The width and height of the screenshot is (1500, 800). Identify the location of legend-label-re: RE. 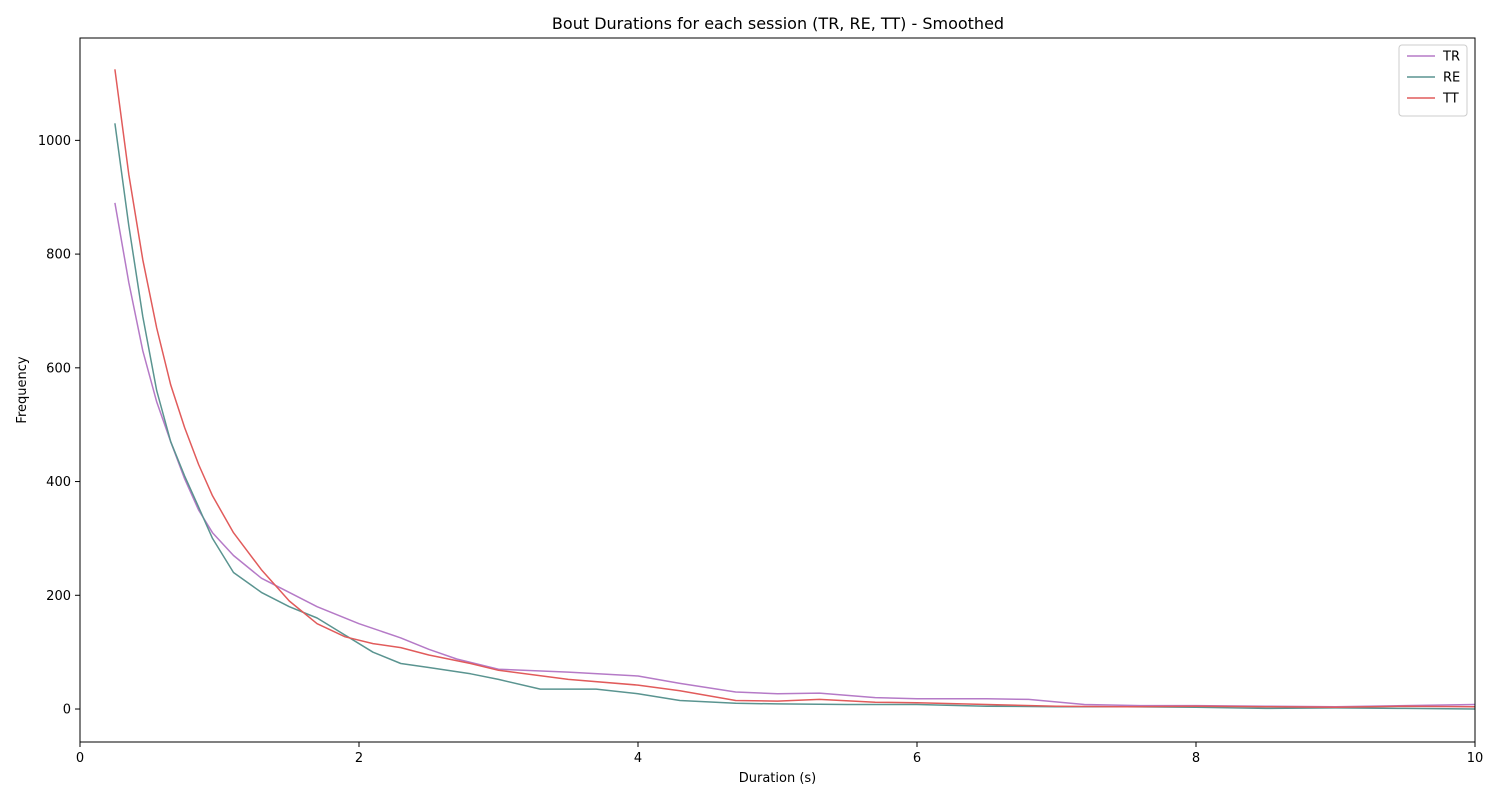
(1451, 78).